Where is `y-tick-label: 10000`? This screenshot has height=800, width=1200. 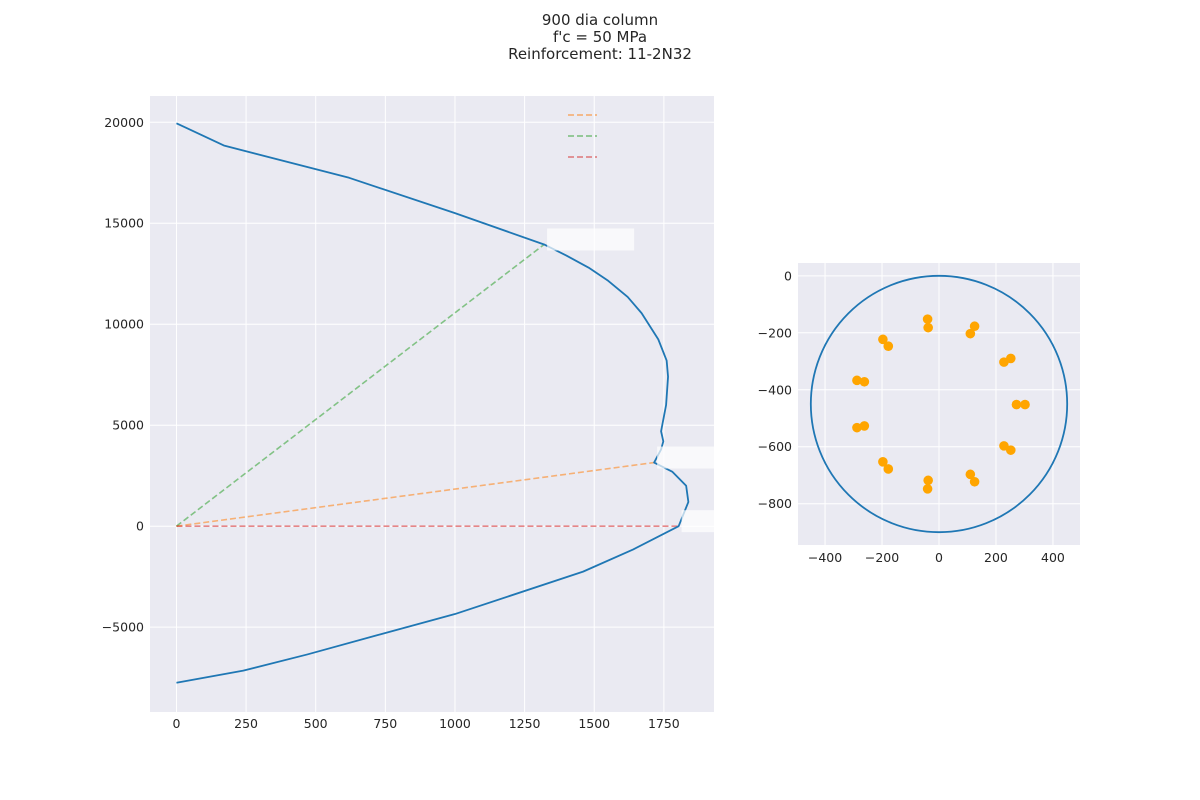
y-tick-label: 10000 is located at coordinates (124, 324).